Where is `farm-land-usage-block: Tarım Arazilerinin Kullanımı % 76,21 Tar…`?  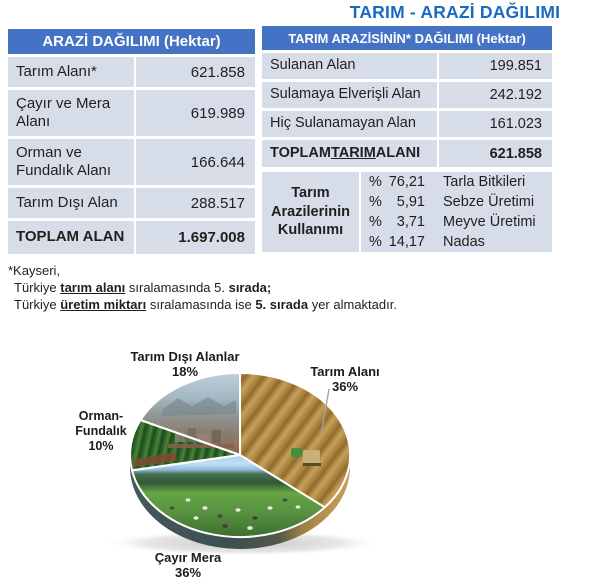 farm-land-usage-block: Tarım Arazilerinin Kullanımı % 76,21 Tar… is located at coordinates (407, 212).